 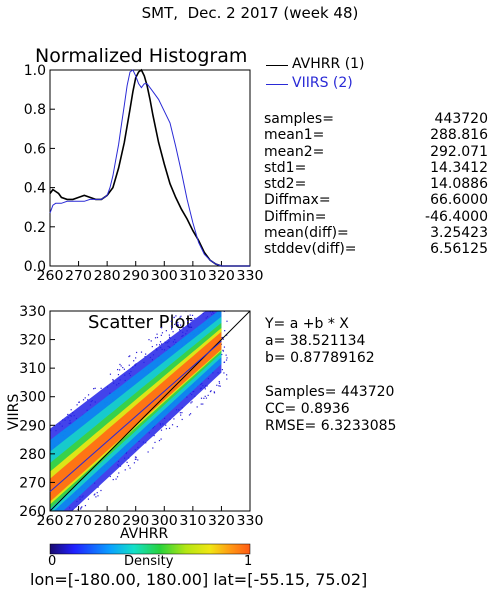 I want to click on histogram-ytick-label: 0.4, so click(x=35, y=189).